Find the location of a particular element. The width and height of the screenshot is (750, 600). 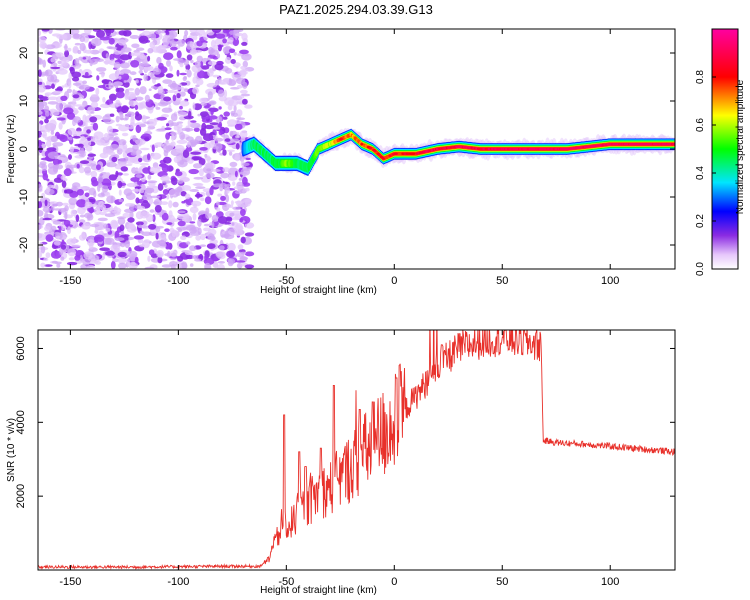

y-tick-label: -10 is located at coordinates (24, 197).